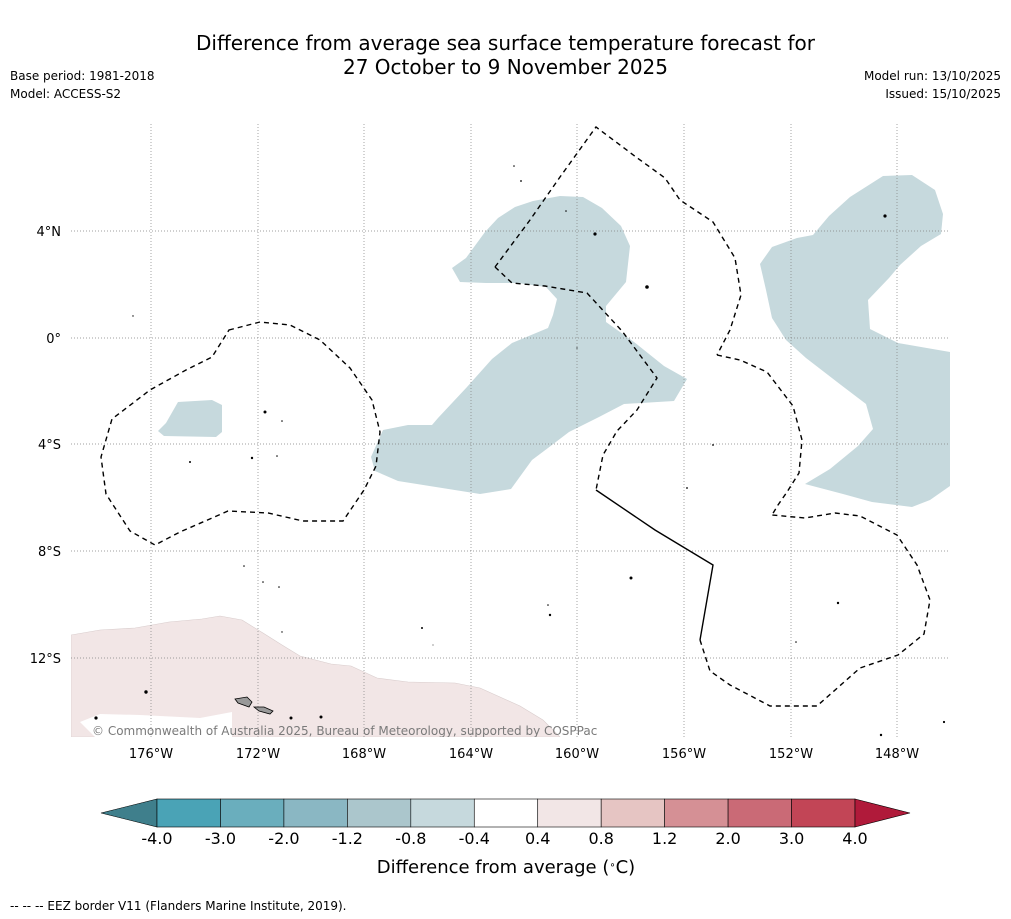  What do you see at coordinates (129, 813) in the screenshot?
I see `colorbar-arrow-low` at bounding box center [129, 813].